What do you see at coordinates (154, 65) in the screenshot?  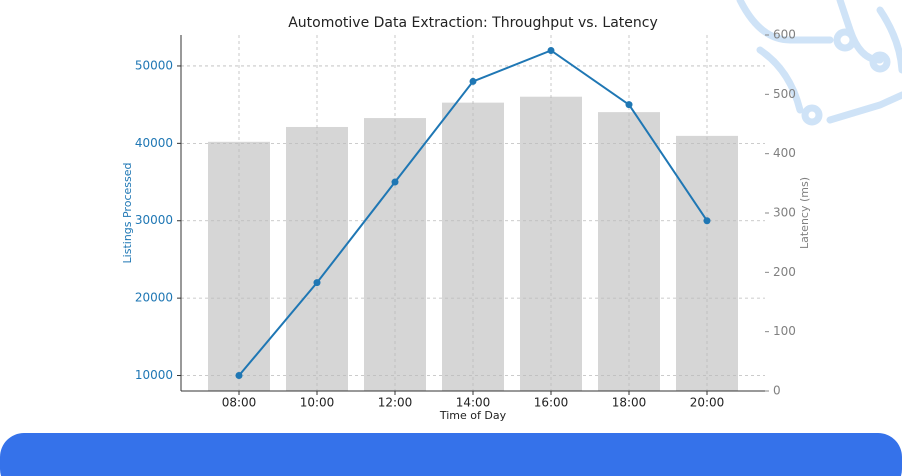 I see `y-tick-label: 50000` at bounding box center [154, 65].